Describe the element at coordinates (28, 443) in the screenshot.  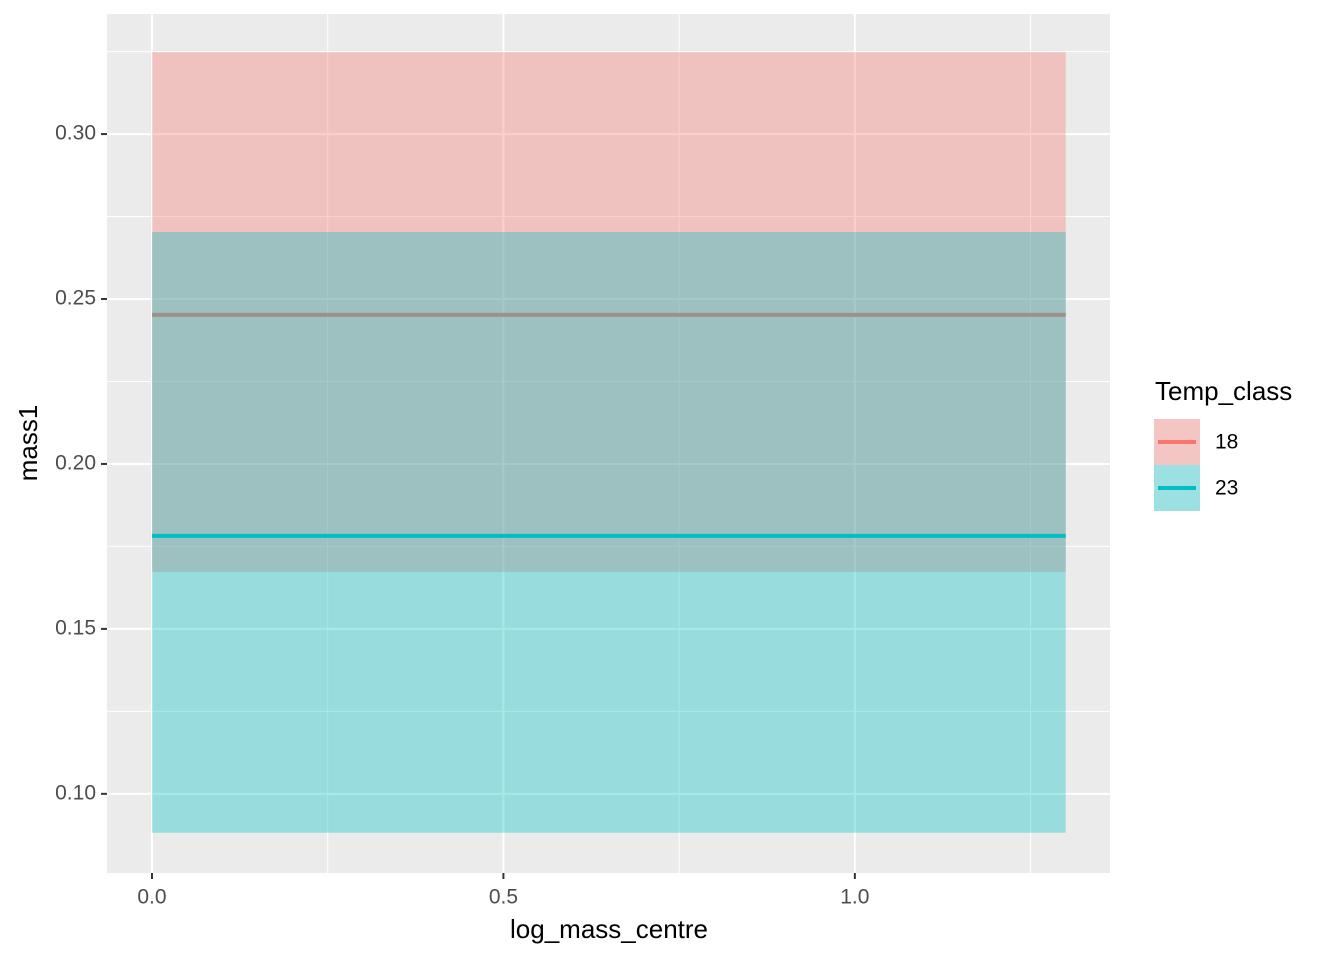
I see `y-axis-title: mass1` at that location.